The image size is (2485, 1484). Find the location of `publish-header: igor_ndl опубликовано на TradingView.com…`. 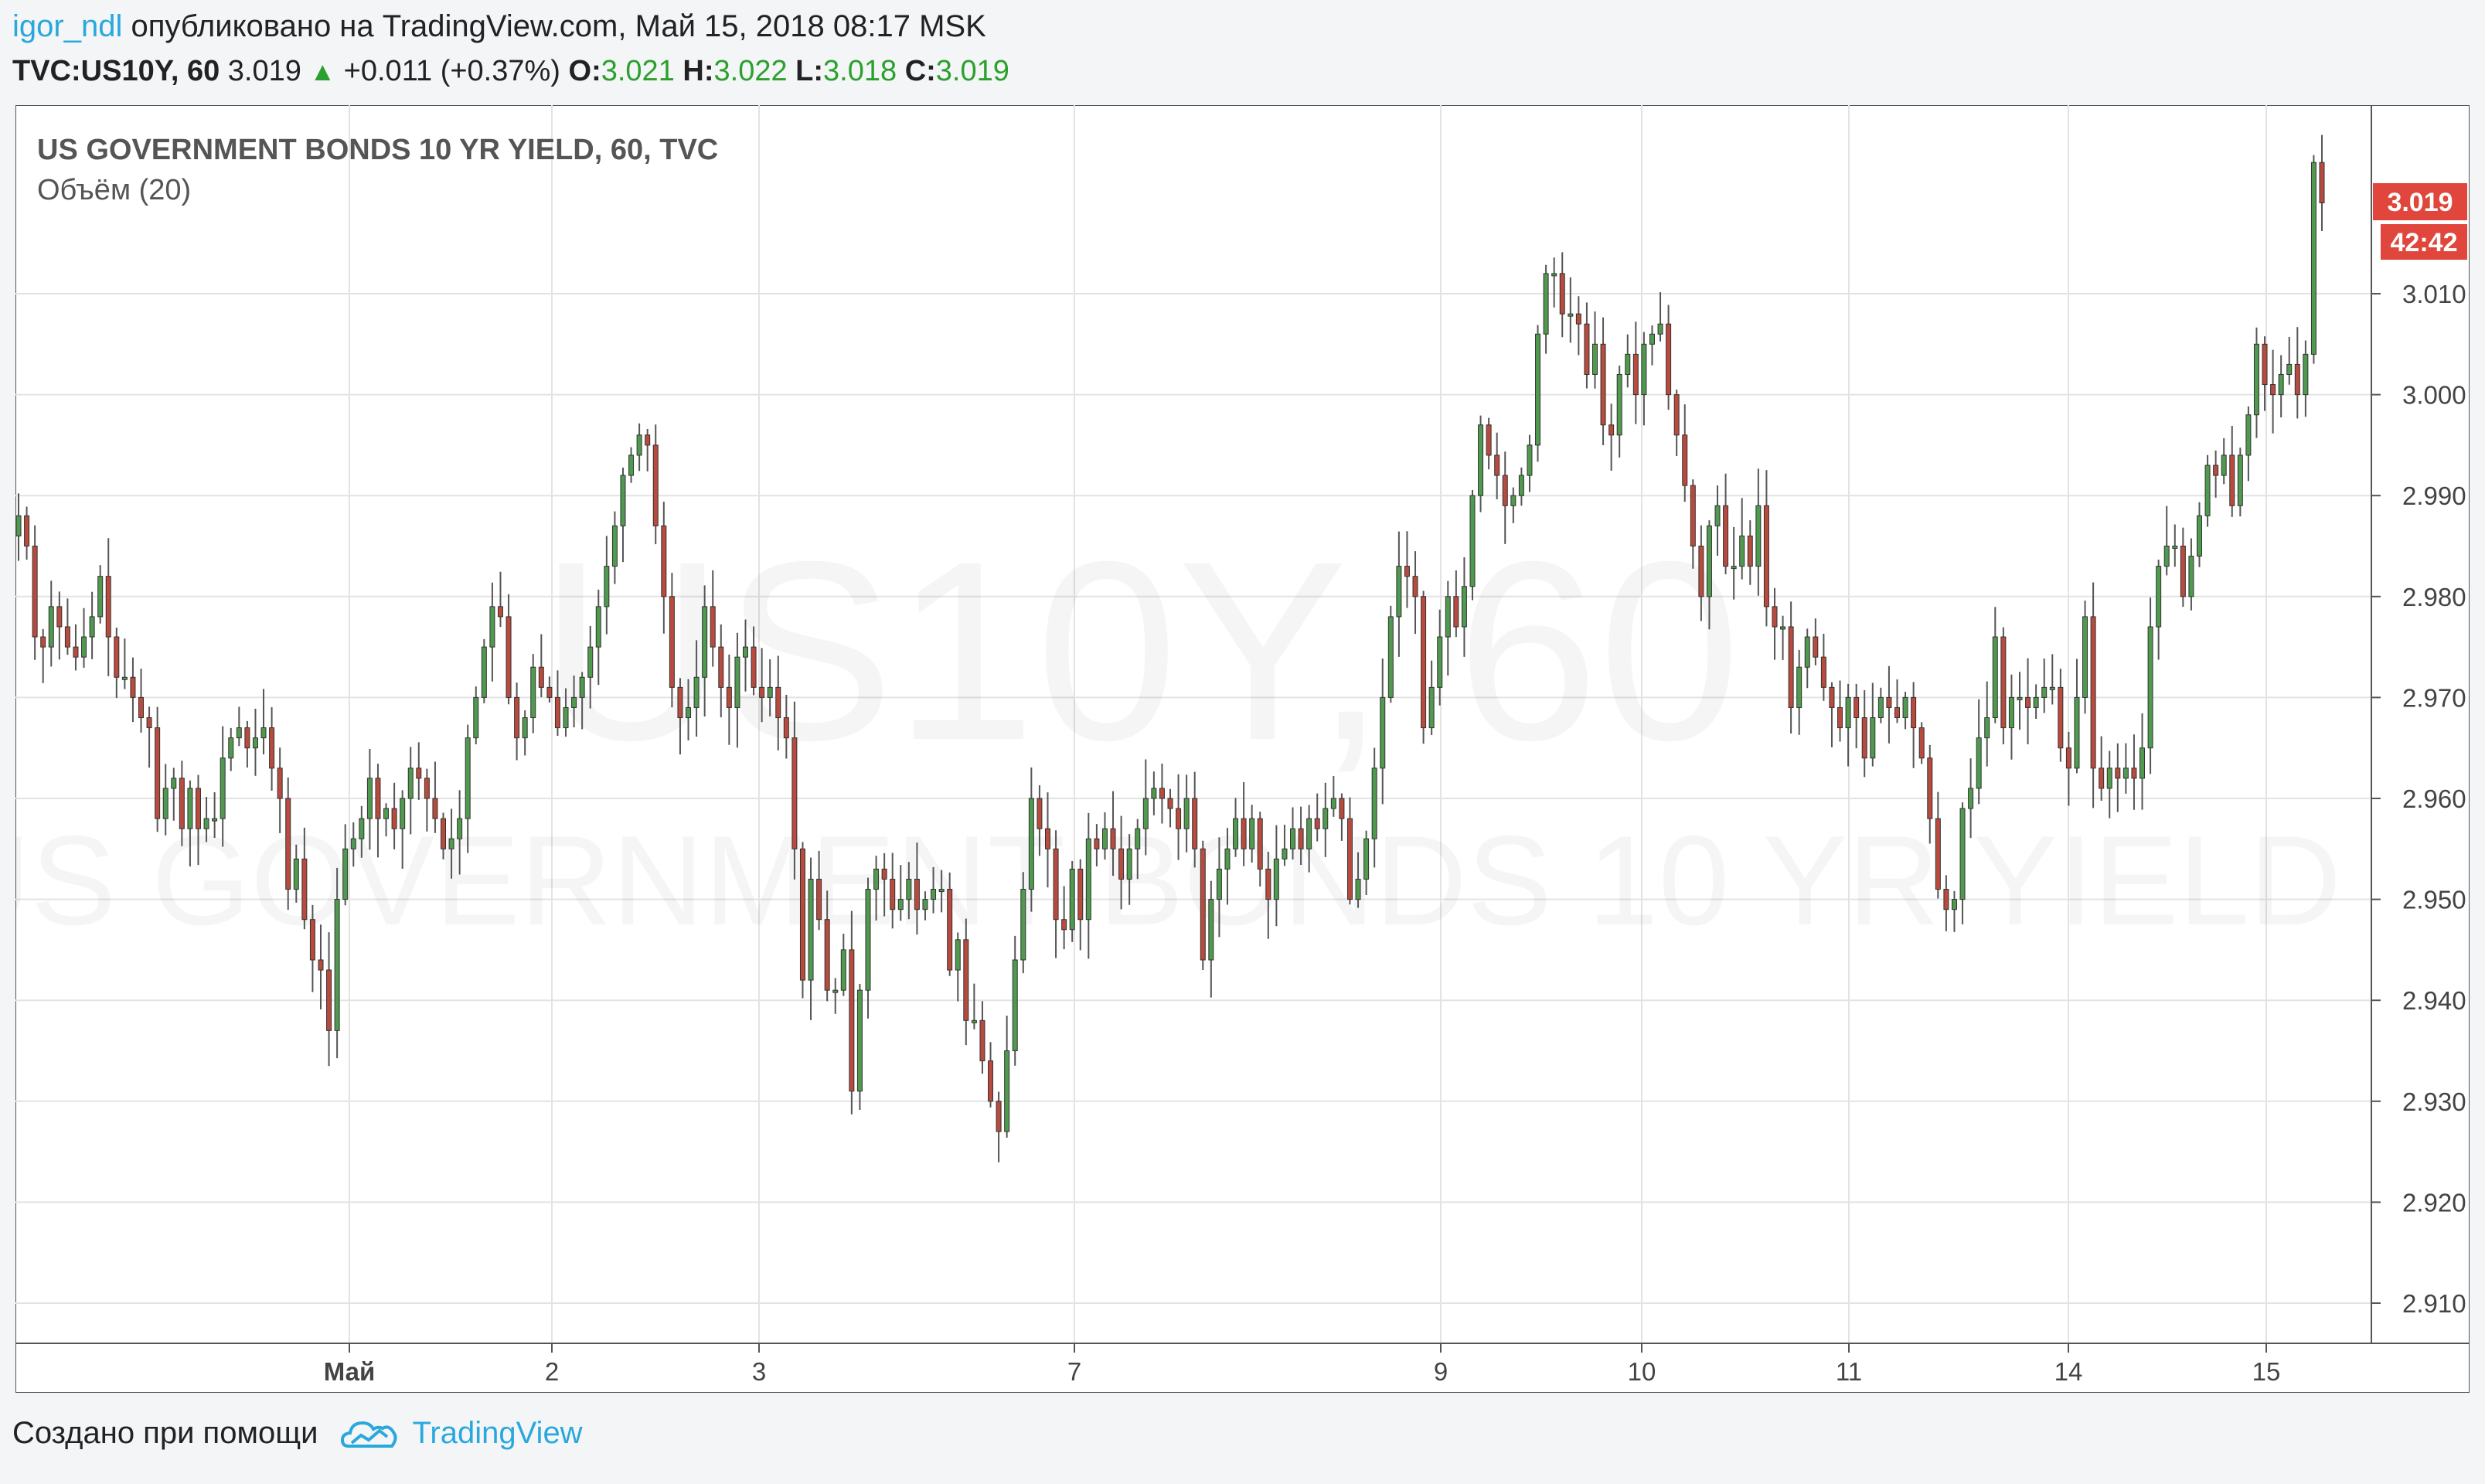

publish-header: igor_ndl опубликовано на TradingView.com… is located at coordinates (499, 26).